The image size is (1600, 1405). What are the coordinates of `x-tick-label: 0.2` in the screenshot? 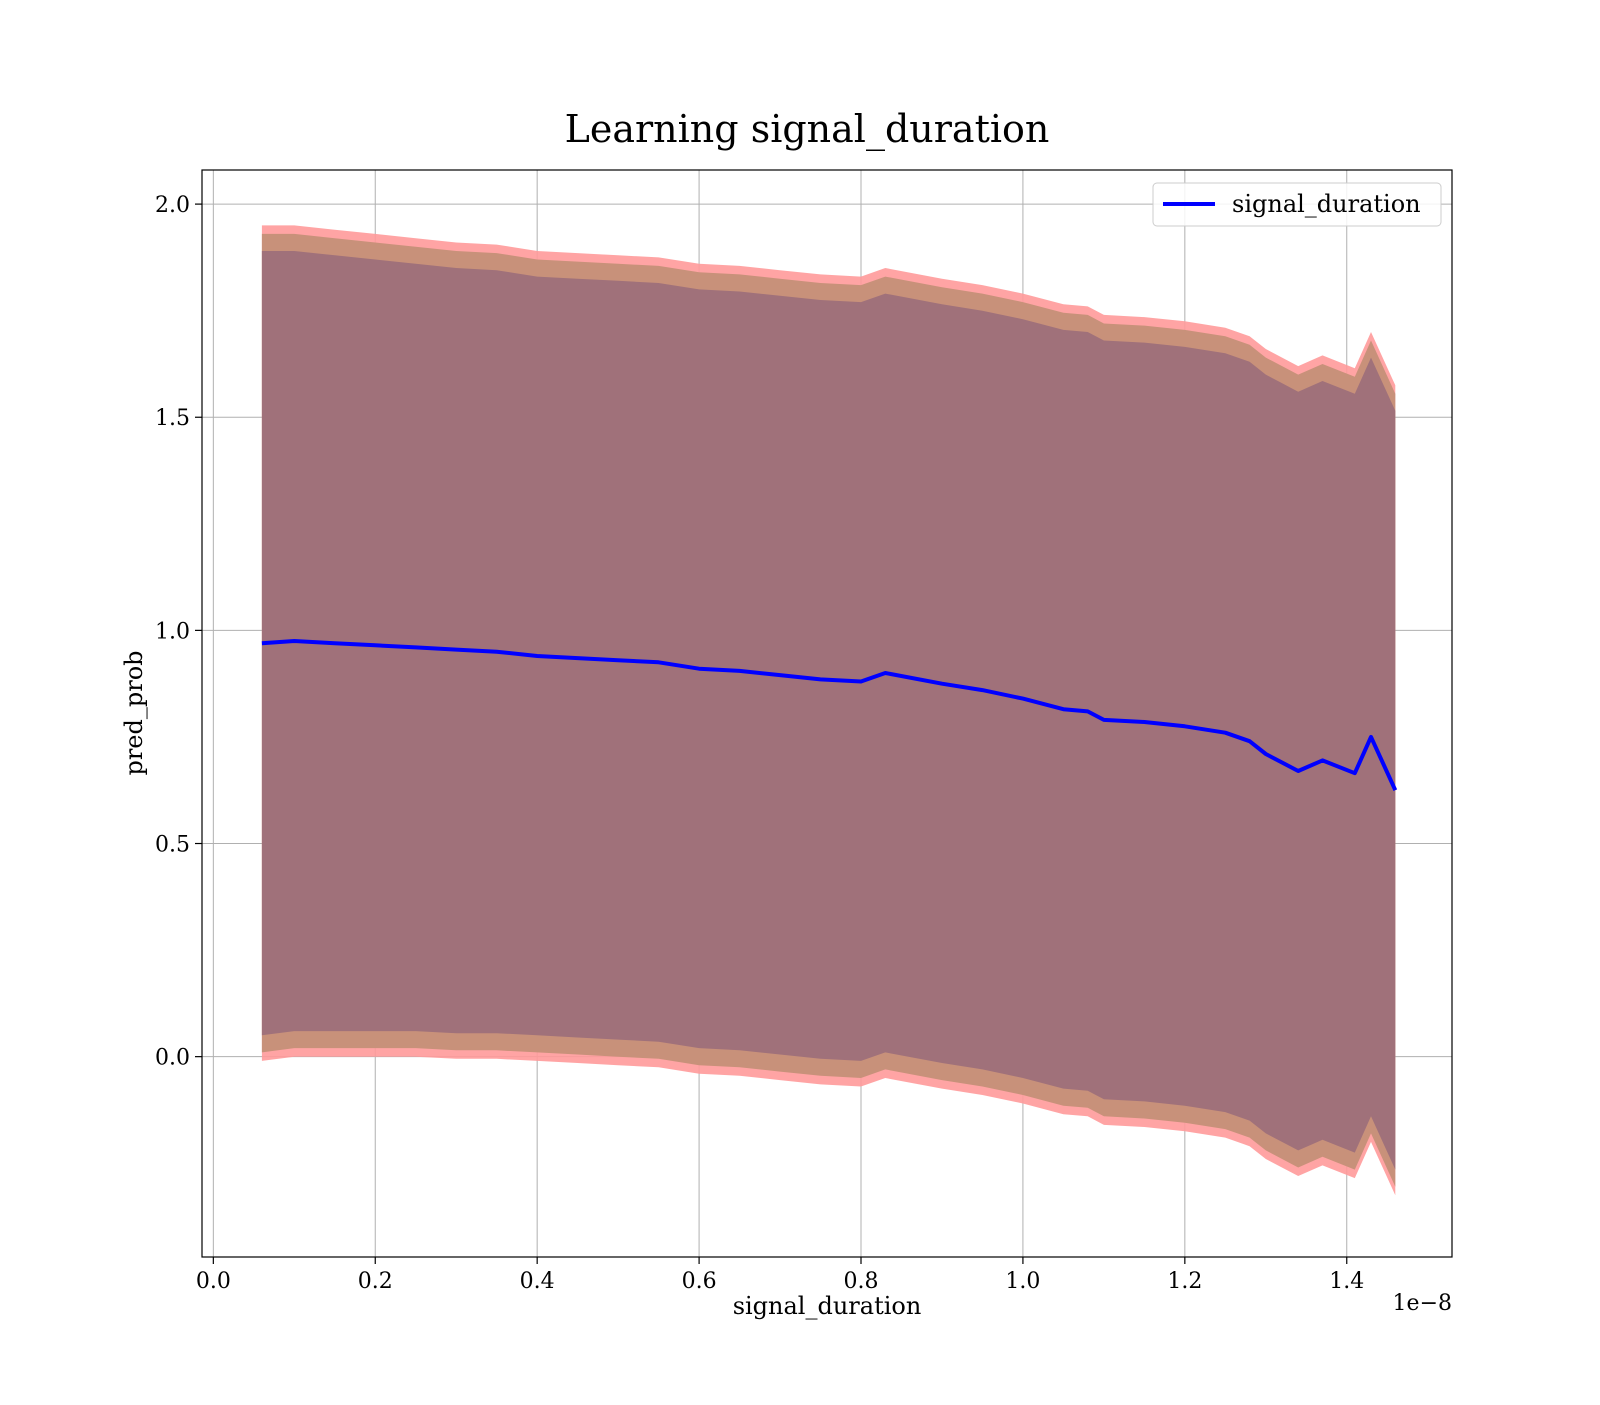 It's located at (375, 1281).